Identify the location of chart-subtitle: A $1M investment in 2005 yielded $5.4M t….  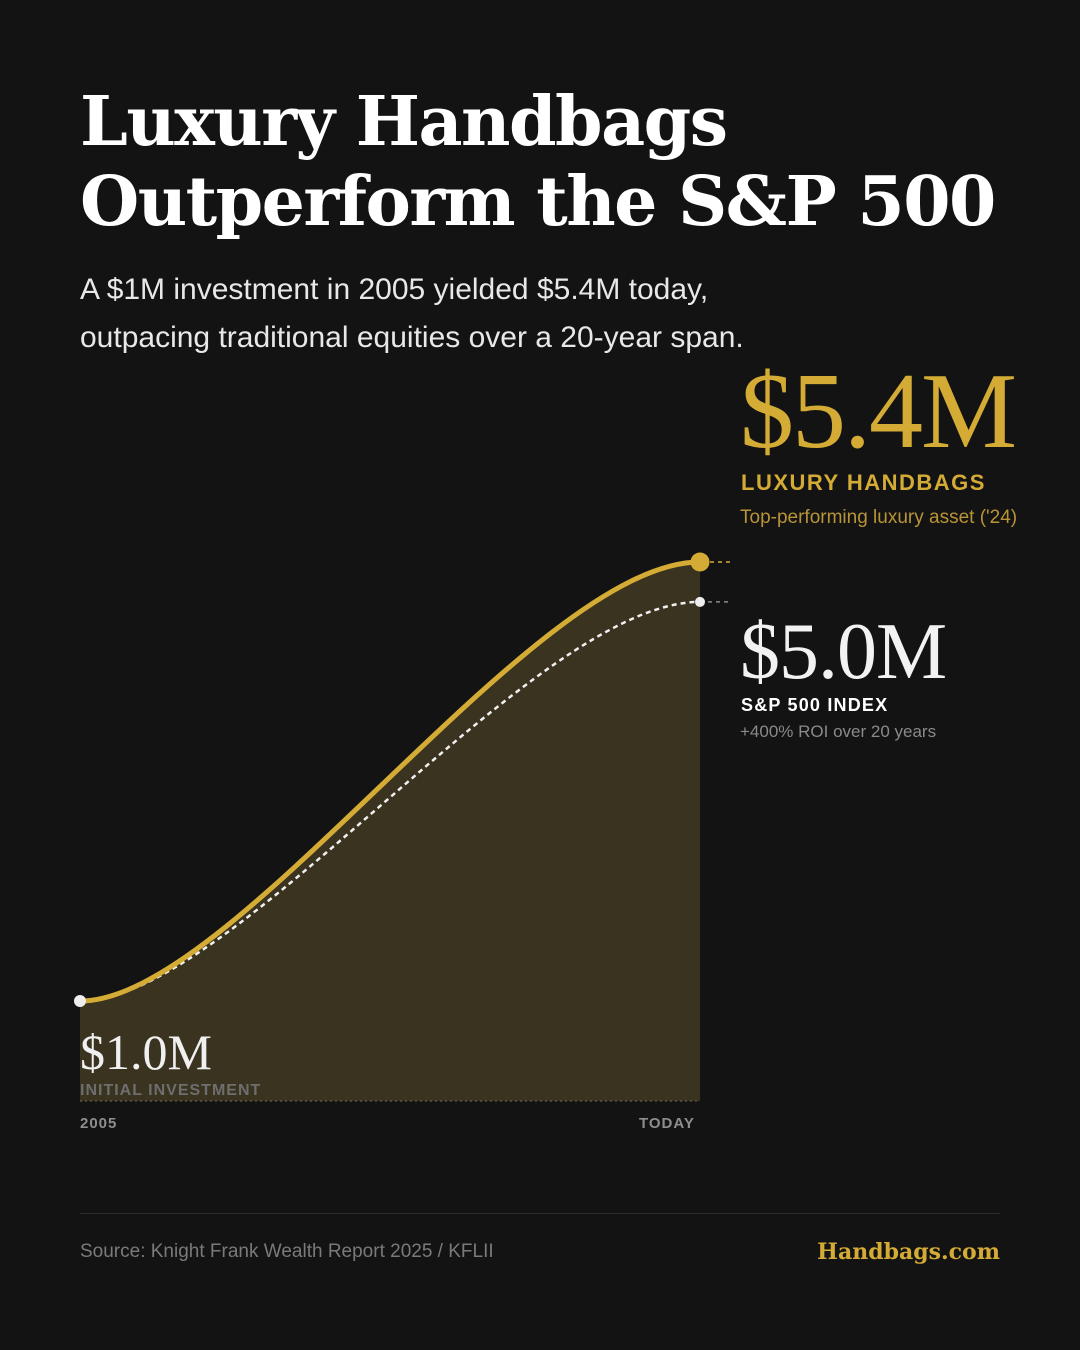
(550, 314).